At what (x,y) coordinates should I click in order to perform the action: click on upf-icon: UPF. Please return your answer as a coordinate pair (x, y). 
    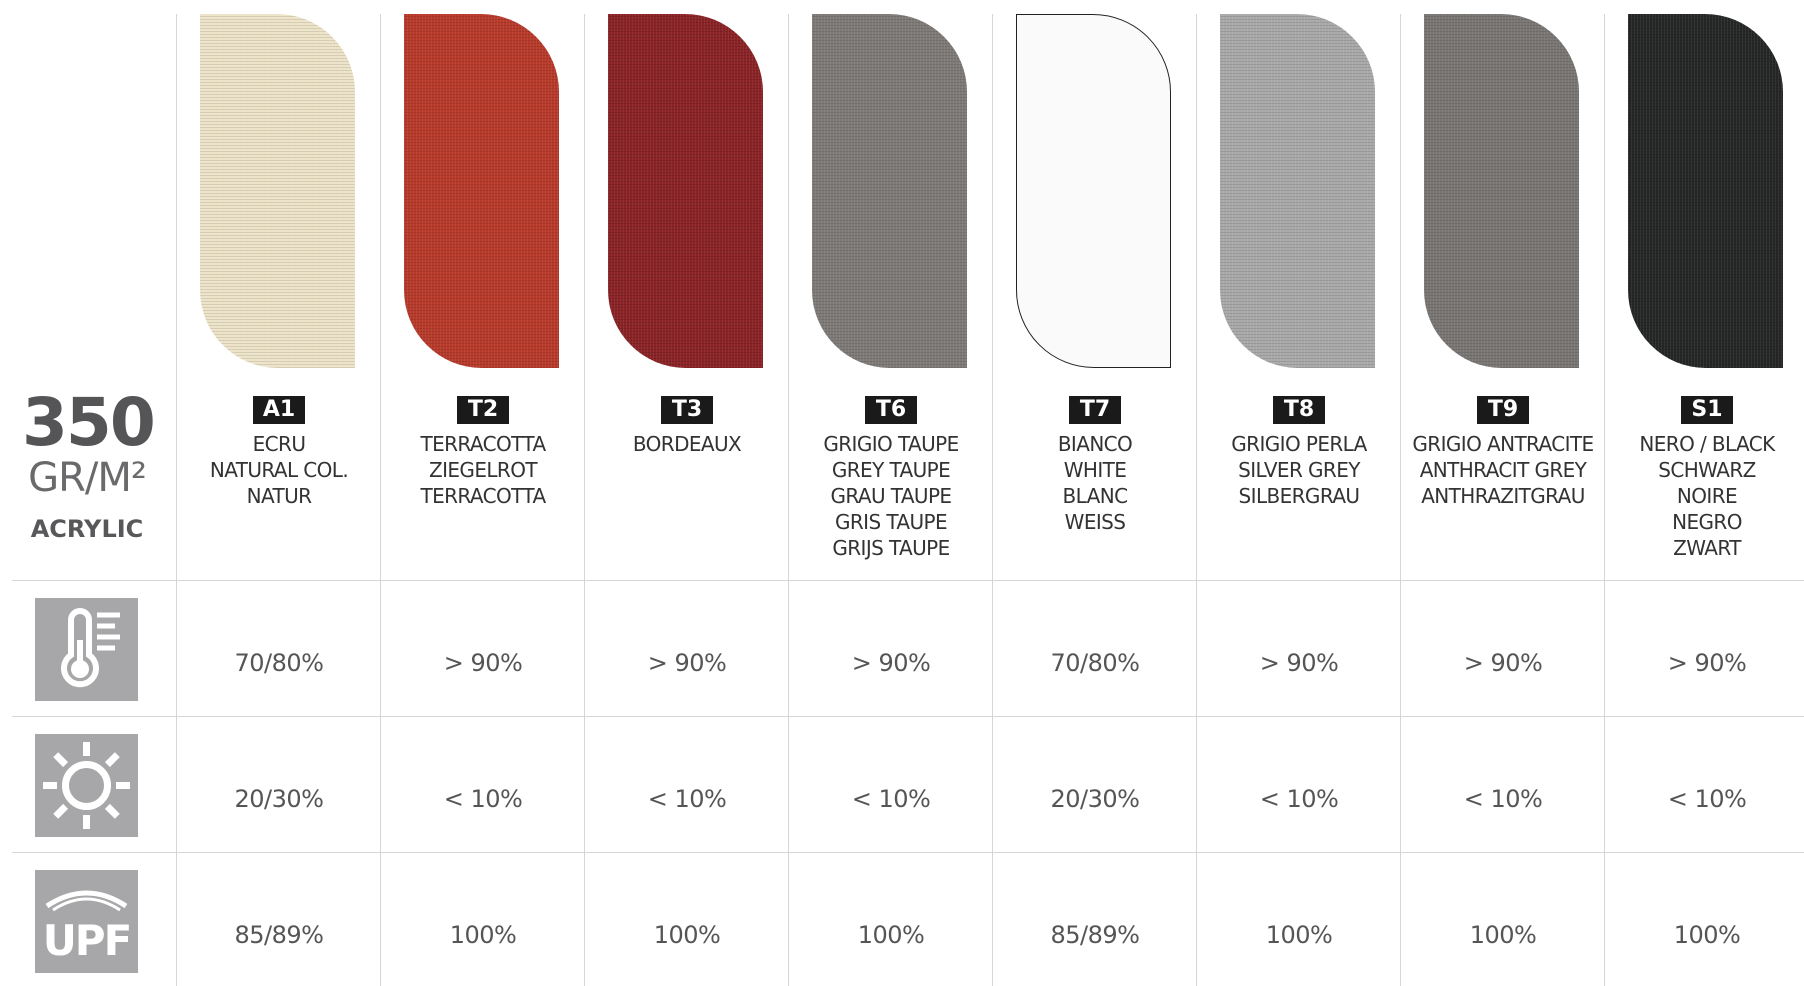
    Looking at the image, I should click on (87, 927).